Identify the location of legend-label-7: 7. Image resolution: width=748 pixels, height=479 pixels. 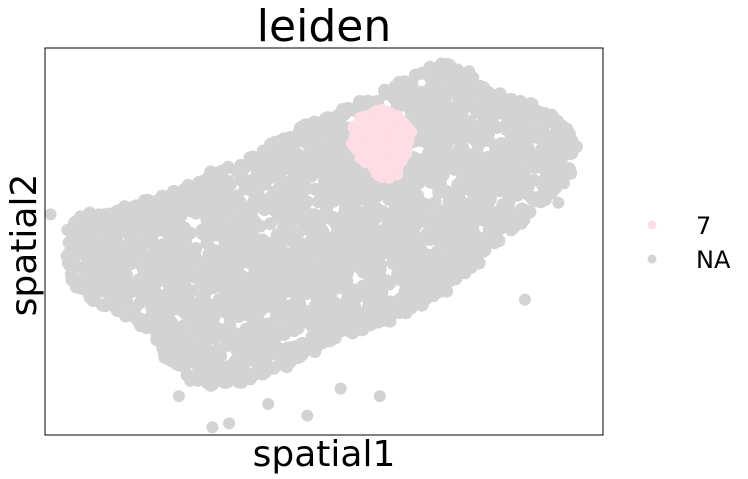
(703, 226).